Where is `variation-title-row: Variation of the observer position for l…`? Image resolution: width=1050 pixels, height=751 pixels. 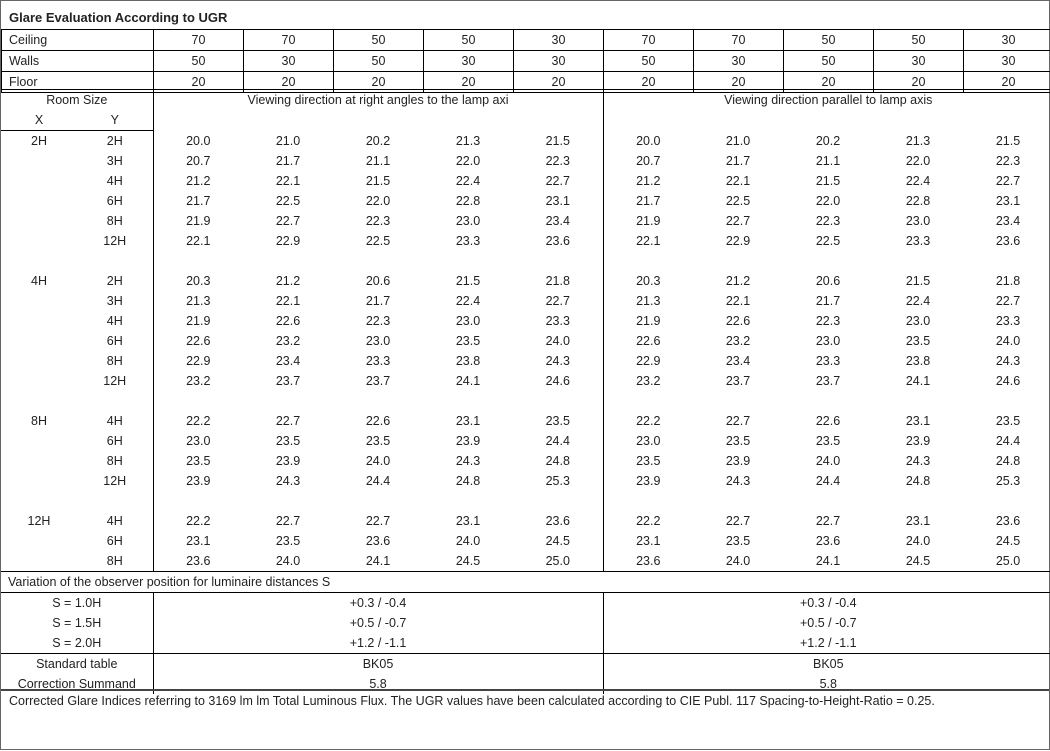
variation-title-row: Variation of the observer position for l… is located at coordinates (525, 582).